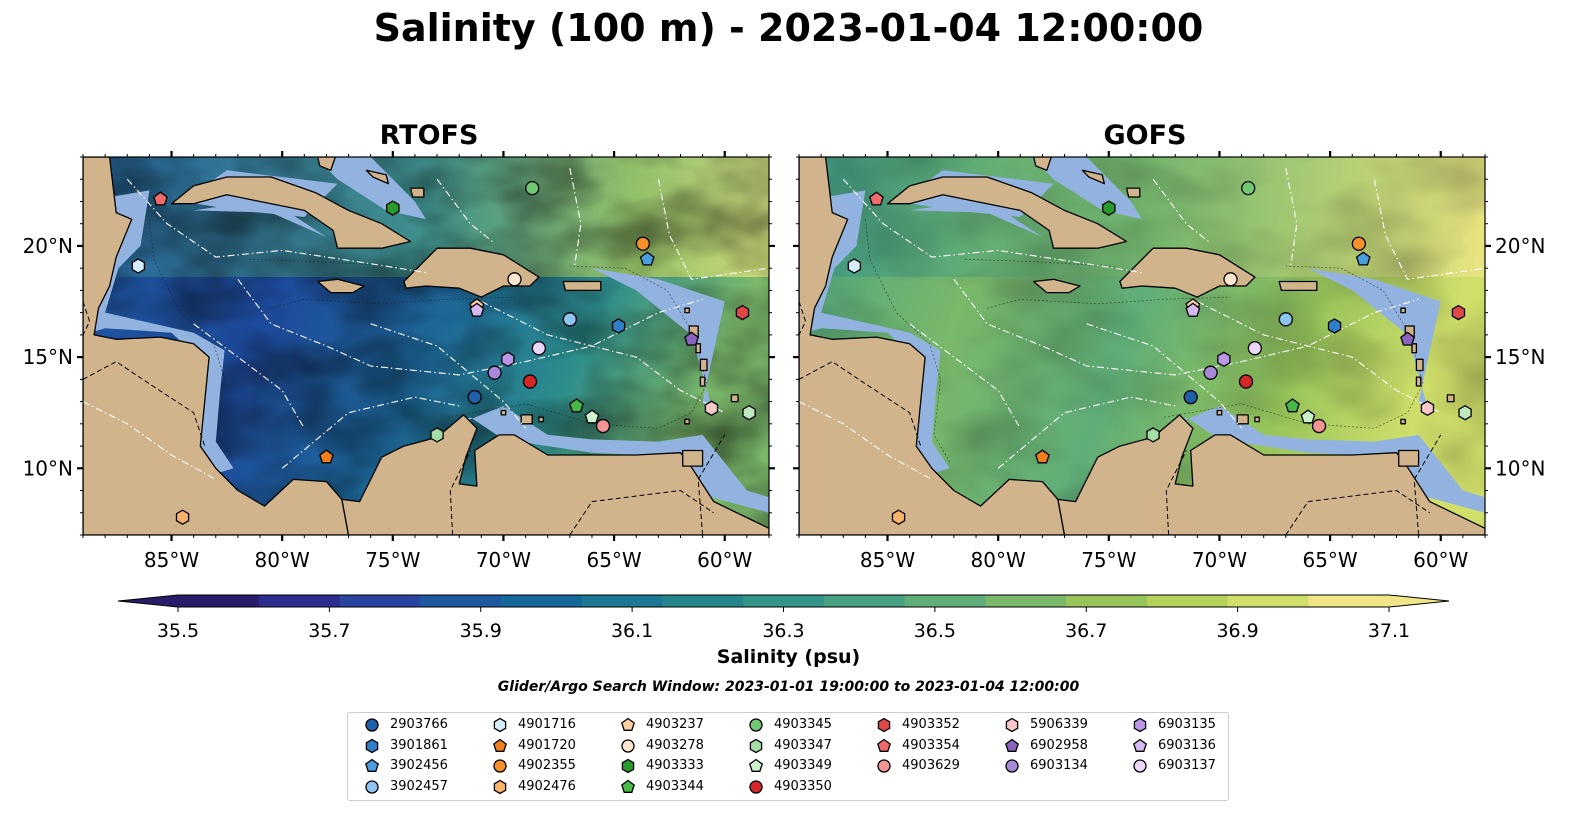 The height and width of the screenshot is (827, 1577). I want to click on legend-label: 3901861, so click(419, 745).